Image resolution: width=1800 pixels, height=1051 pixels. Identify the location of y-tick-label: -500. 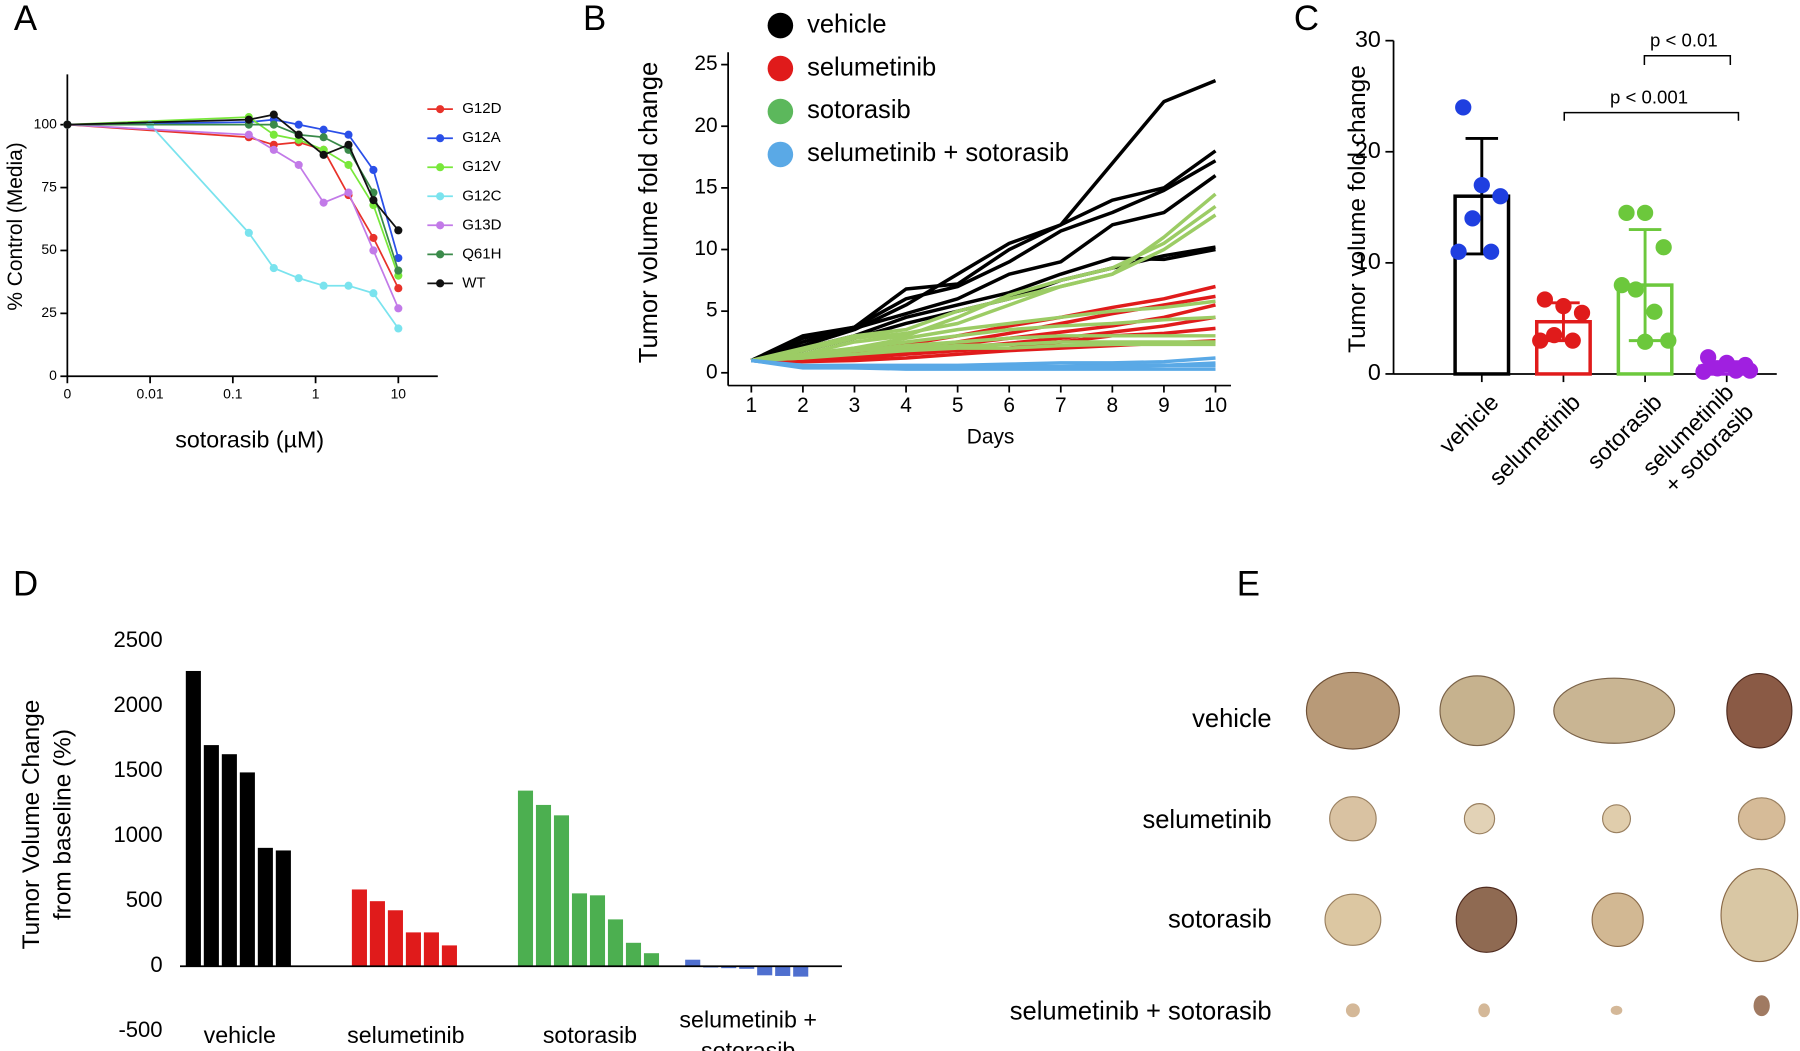
(140, 1029).